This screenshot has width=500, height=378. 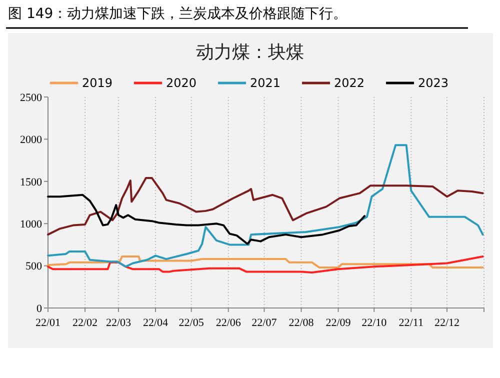 What do you see at coordinates (265, 323) in the screenshot?
I see `x-tick-label: 22/07` at bounding box center [265, 323].